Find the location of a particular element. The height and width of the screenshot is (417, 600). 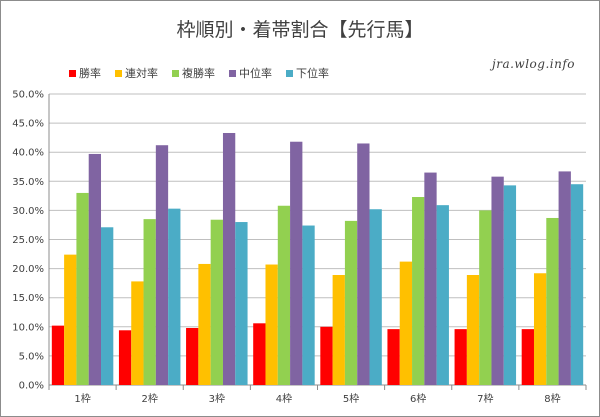

y-tick-label: 5.0% is located at coordinates (31, 356).